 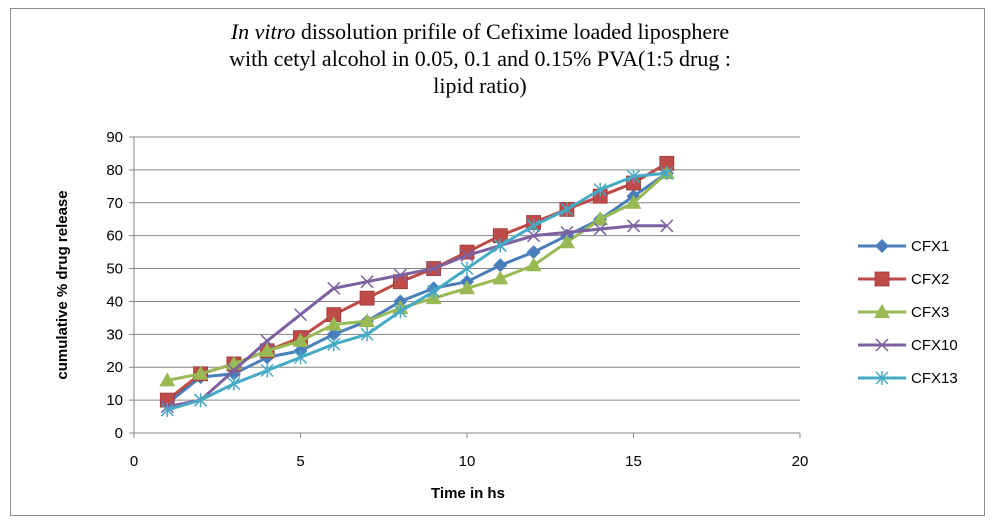 What do you see at coordinates (114, 269) in the screenshot?
I see `y-tick-label: 50` at bounding box center [114, 269].